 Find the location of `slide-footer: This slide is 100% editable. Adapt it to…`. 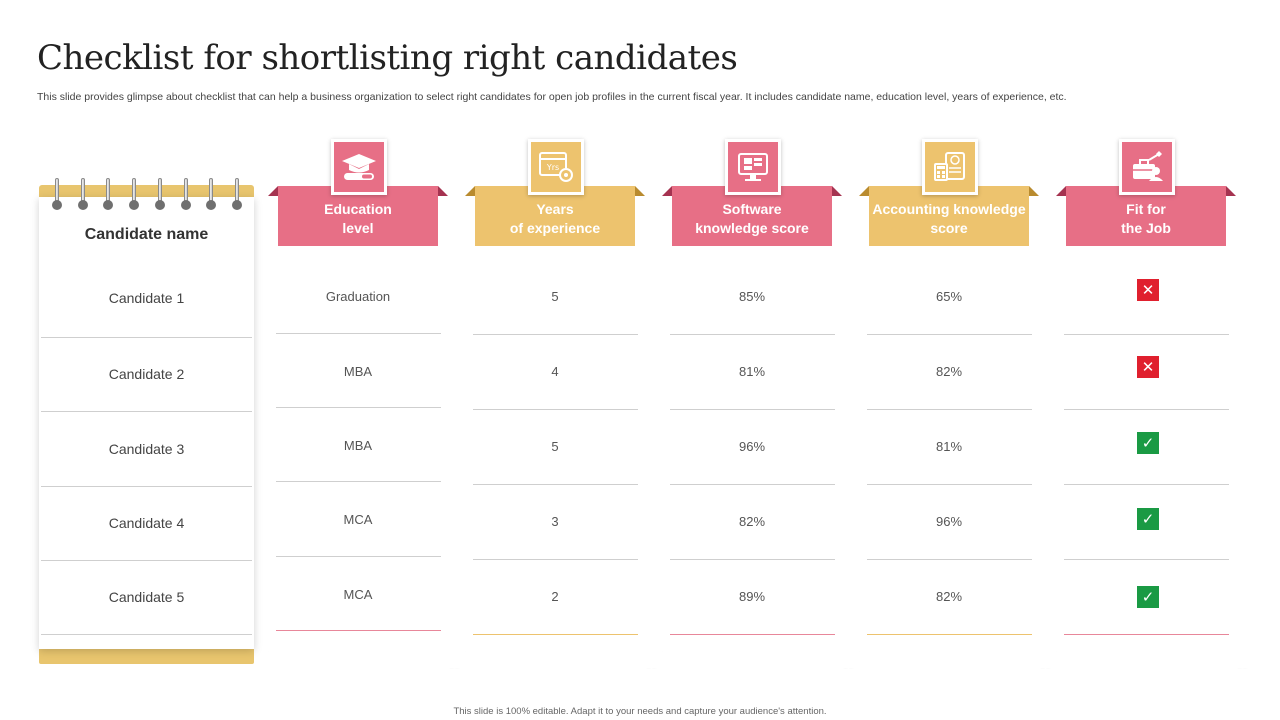

slide-footer: This slide is 100% editable. Adapt it to… is located at coordinates (640, 711).